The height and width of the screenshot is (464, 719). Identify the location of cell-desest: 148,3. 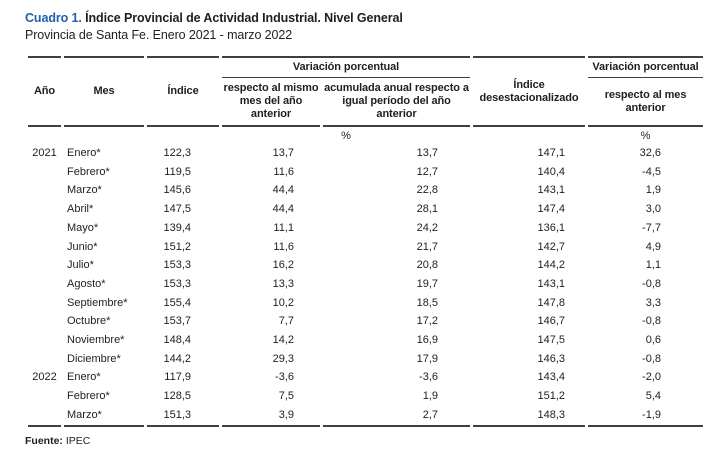
(529, 416).